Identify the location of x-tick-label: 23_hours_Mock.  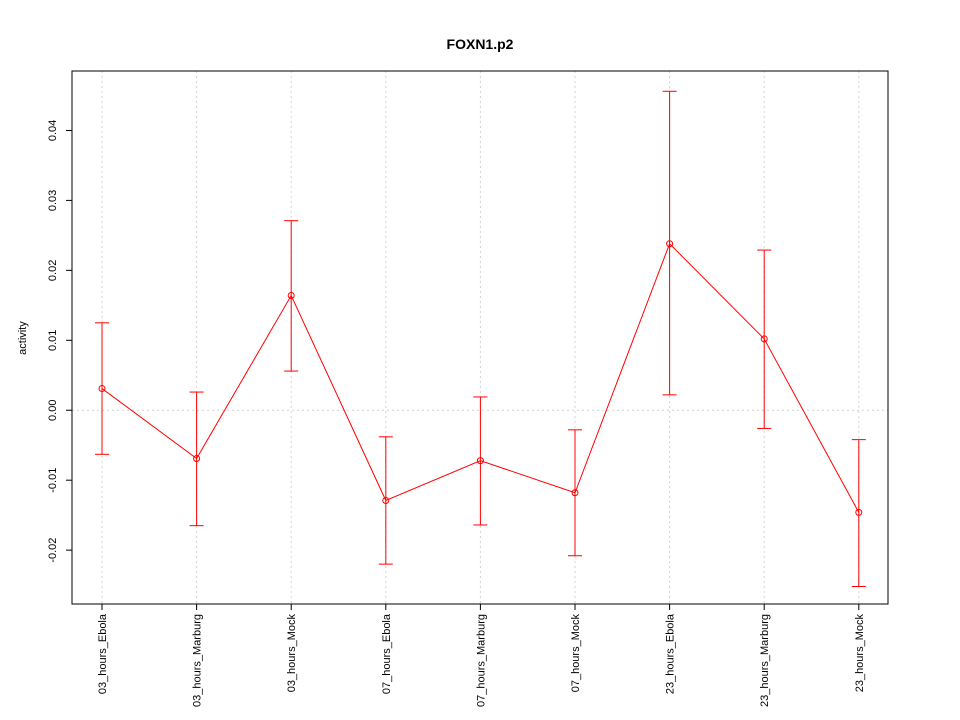
(860, 653).